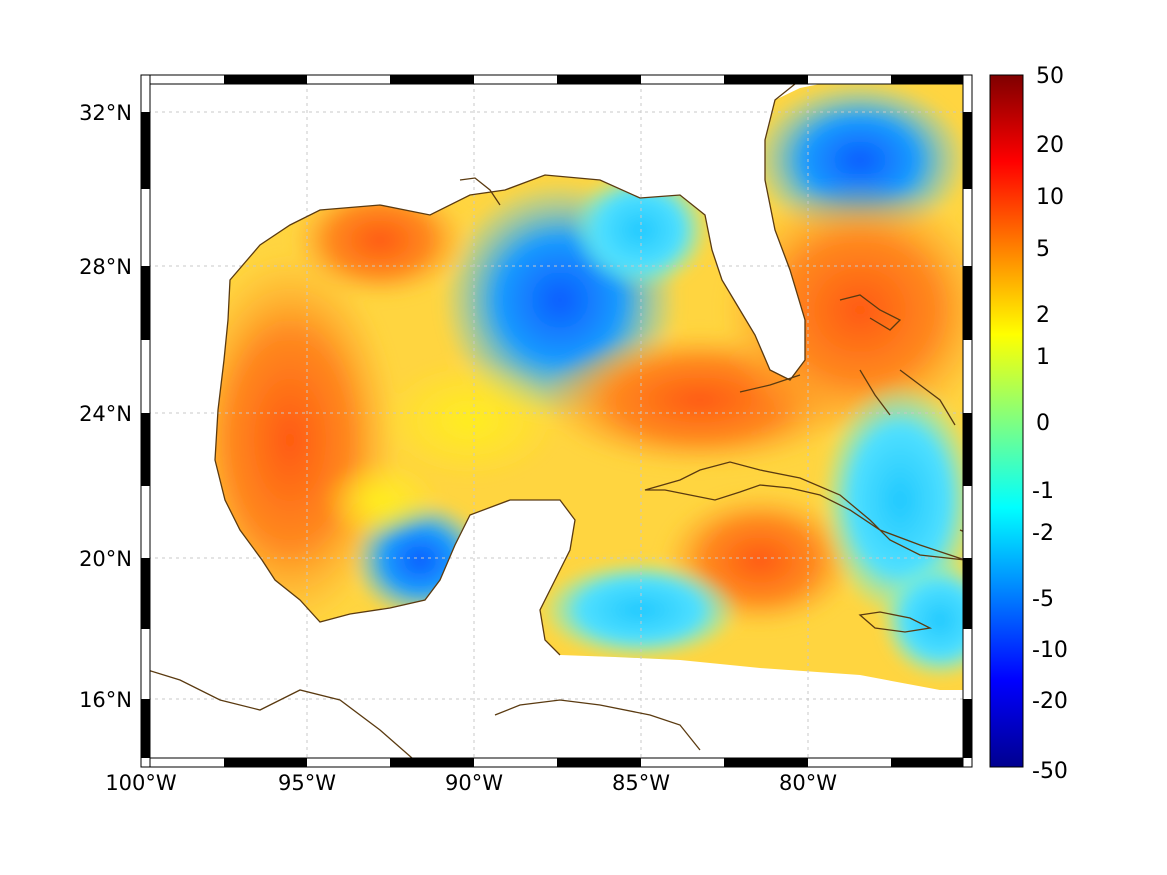 The height and width of the screenshot is (875, 1167). What do you see at coordinates (141, 783) in the screenshot?
I see `x-tick-label: 100°W` at bounding box center [141, 783].